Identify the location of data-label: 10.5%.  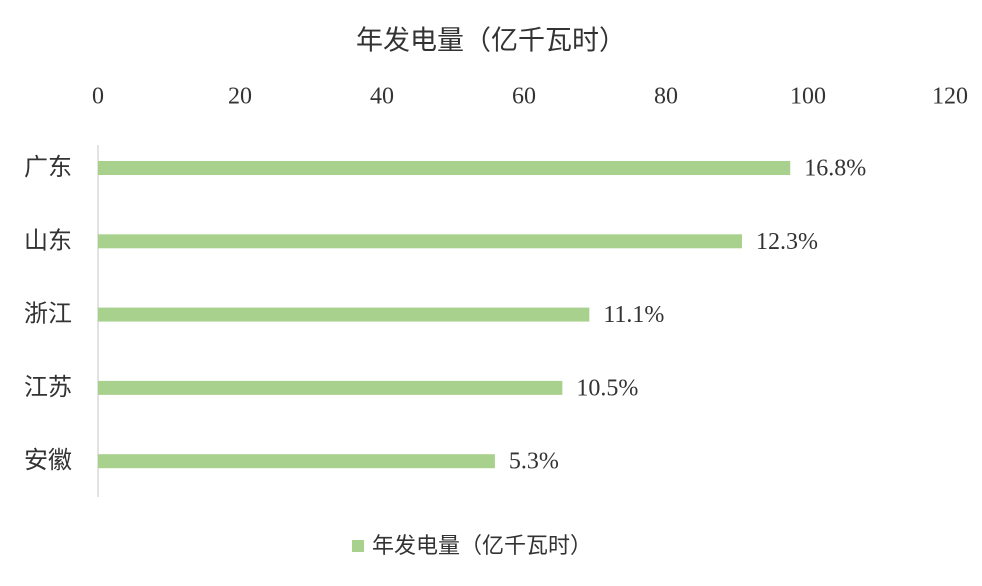
(607, 388).